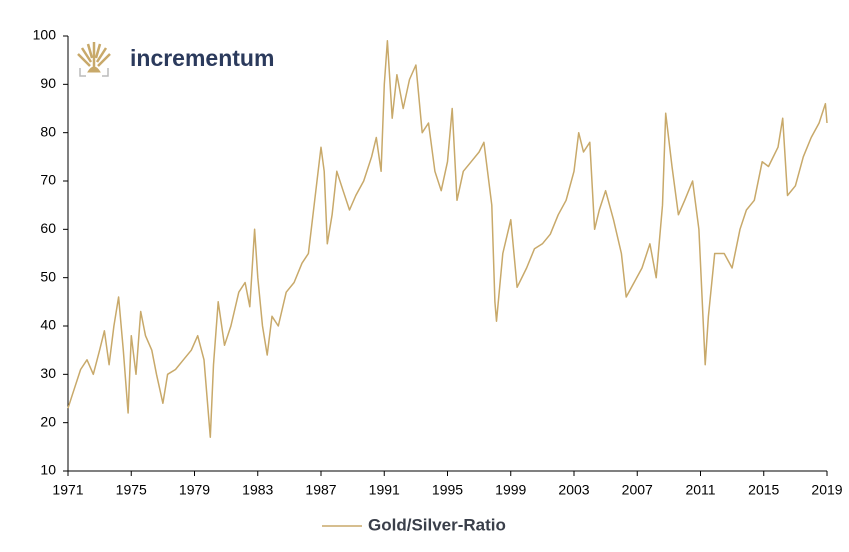 The image size is (849, 552). What do you see at coordinates (45, 35) in the screenshot?
I see `y-tick-label: 100` at bounding box center [45, 35].